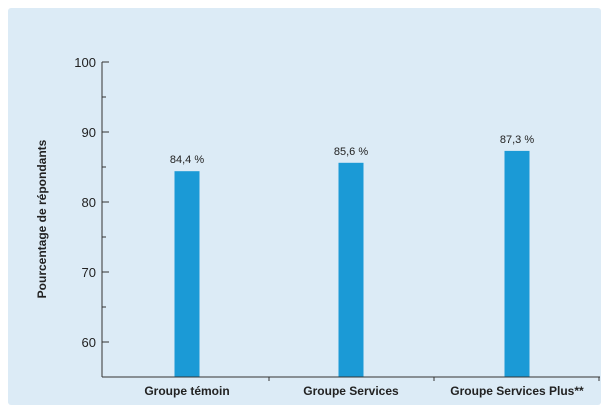 Image resolution: width=609 pixels, height=415 pixels. Describe the element at coordinates (517, 391) in the screenshot. I see `category-label-3: Groupe Services Plus**` at that location.